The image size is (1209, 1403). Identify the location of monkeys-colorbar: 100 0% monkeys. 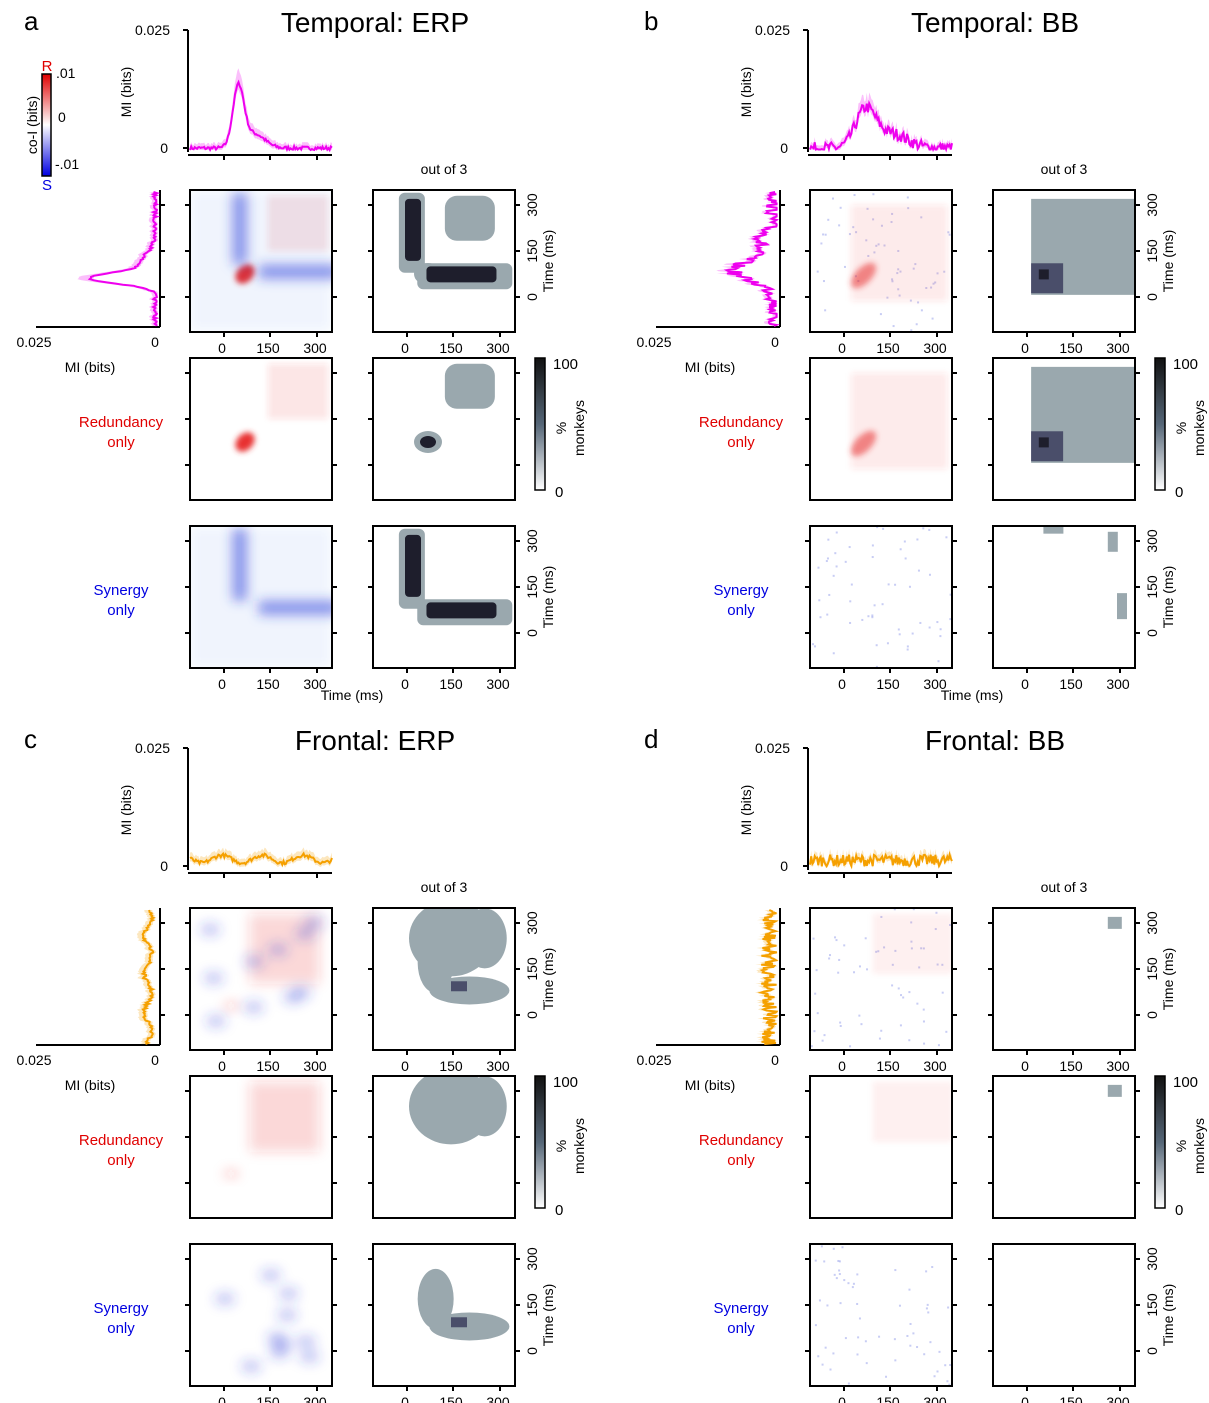
(560, 428).